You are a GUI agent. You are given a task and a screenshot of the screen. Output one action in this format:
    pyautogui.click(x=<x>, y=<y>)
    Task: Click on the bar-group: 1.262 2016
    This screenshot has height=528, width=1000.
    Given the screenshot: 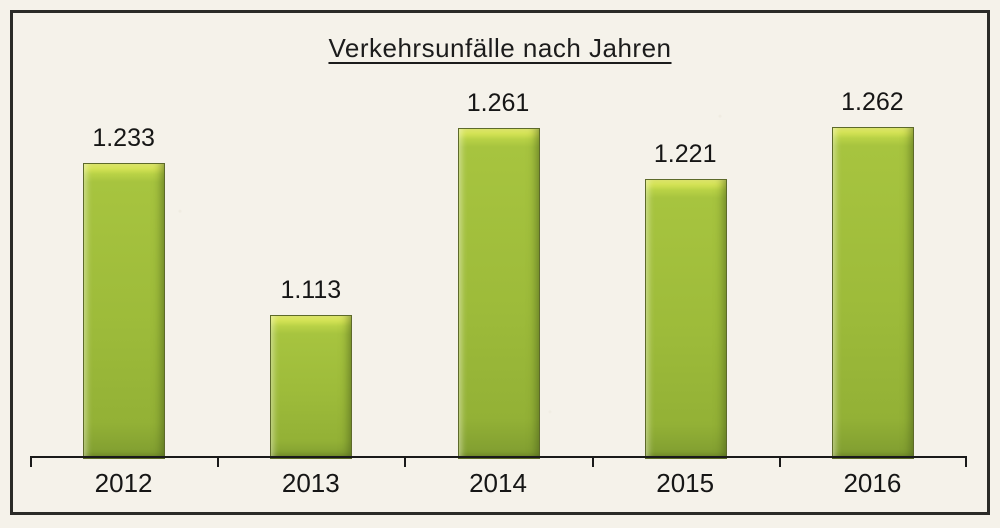 What is the action you would take?
    pyautogui.click(x=872, y=257)
    